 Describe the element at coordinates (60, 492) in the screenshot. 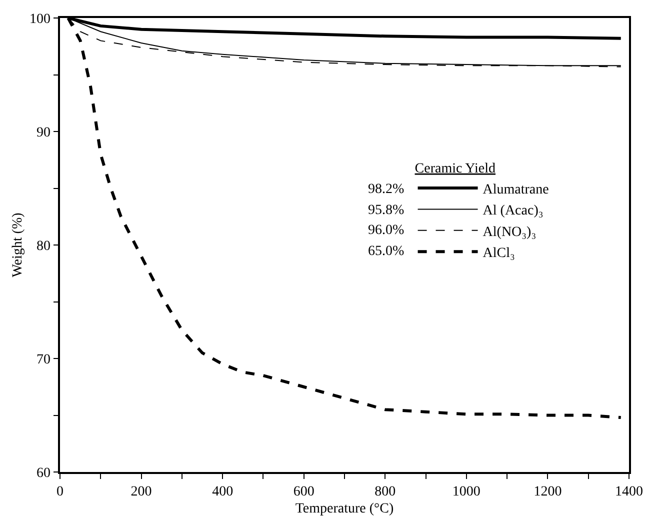

I see `x-tick-label: 0` at that location.